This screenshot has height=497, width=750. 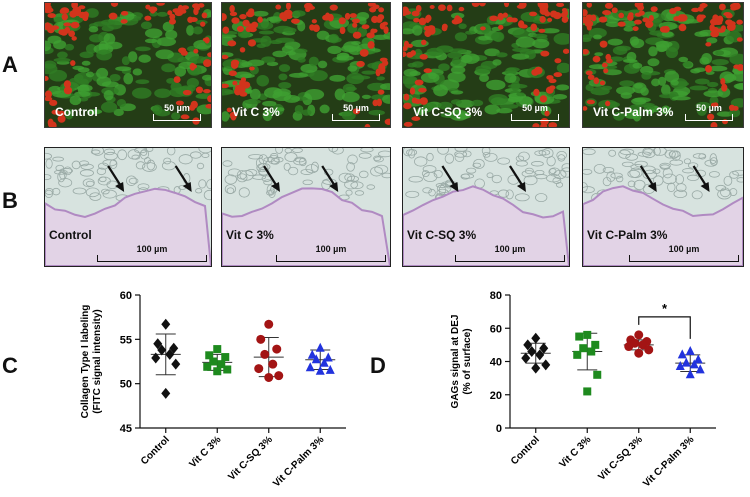 What do you see at coordinates (10, 64) in the screenshot?
I see `row-label-a: A` at bounding box center [10, 64].